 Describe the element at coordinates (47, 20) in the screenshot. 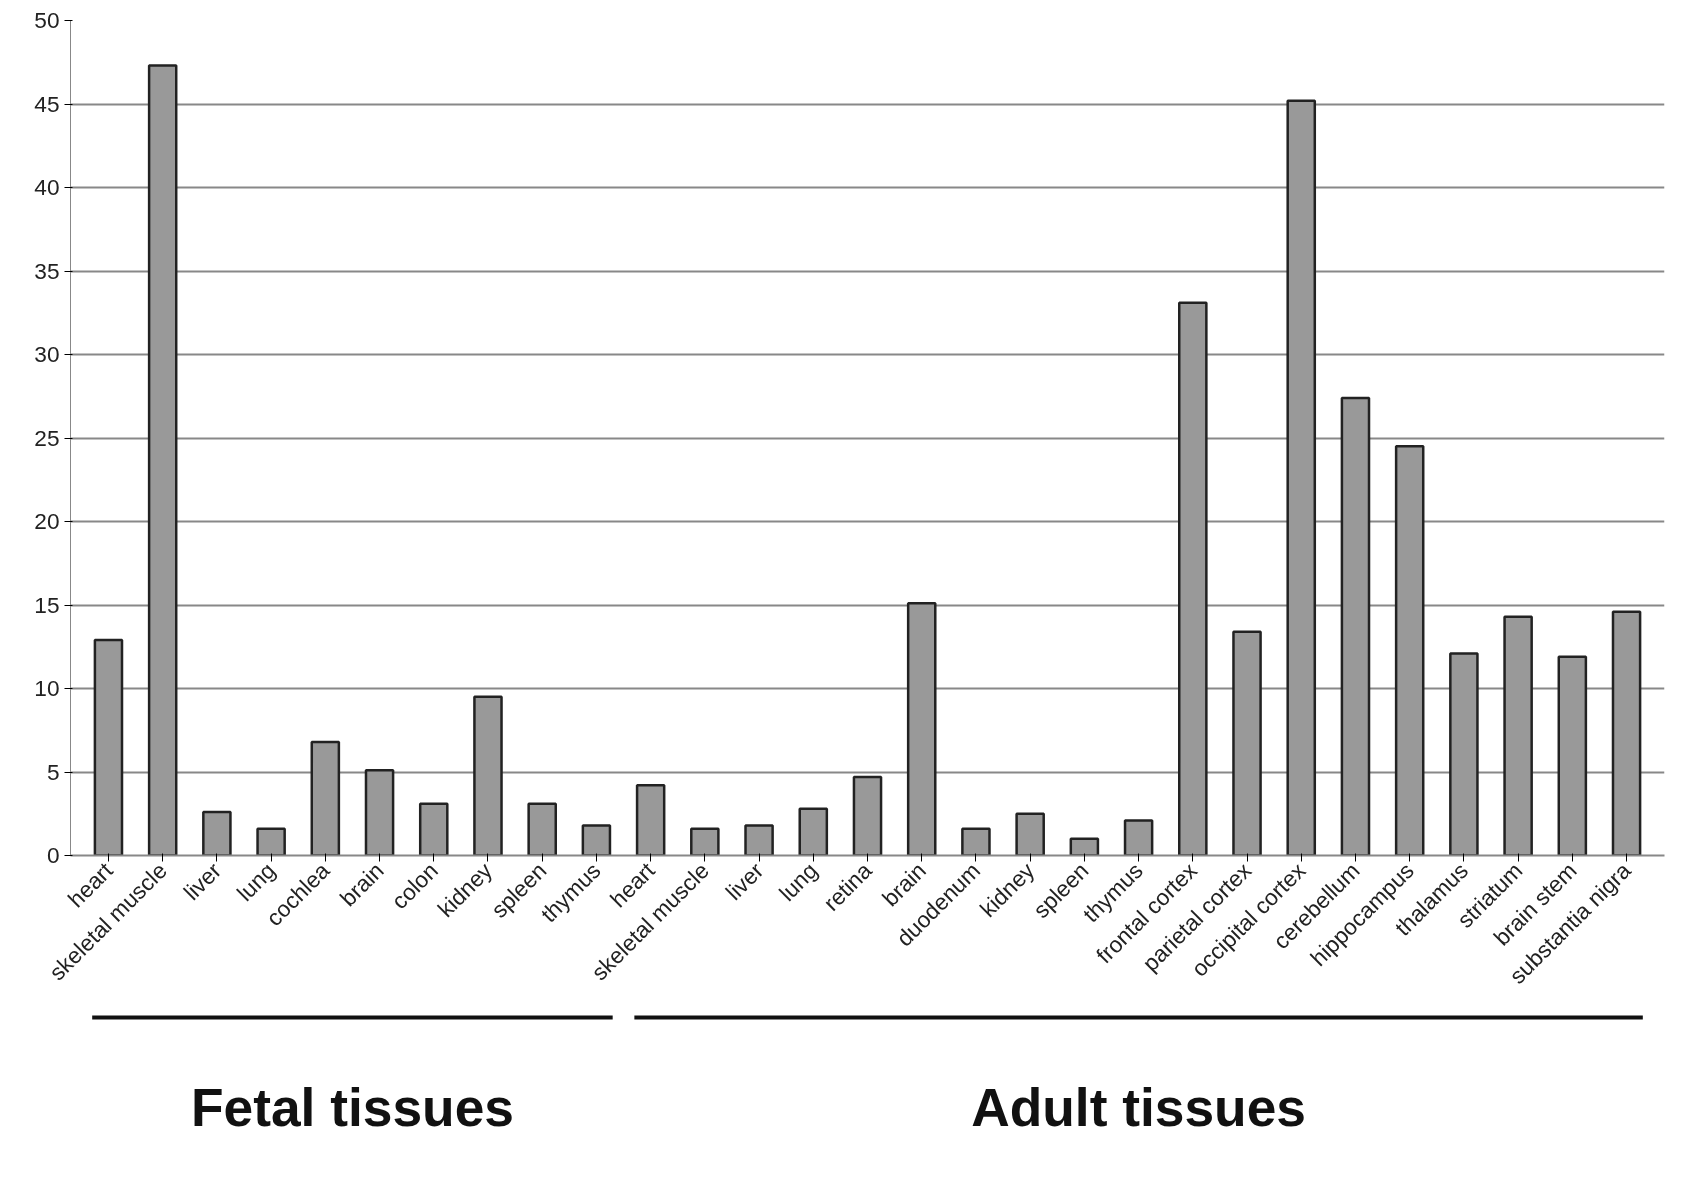

I see `y-tick-label: 50` at that location.